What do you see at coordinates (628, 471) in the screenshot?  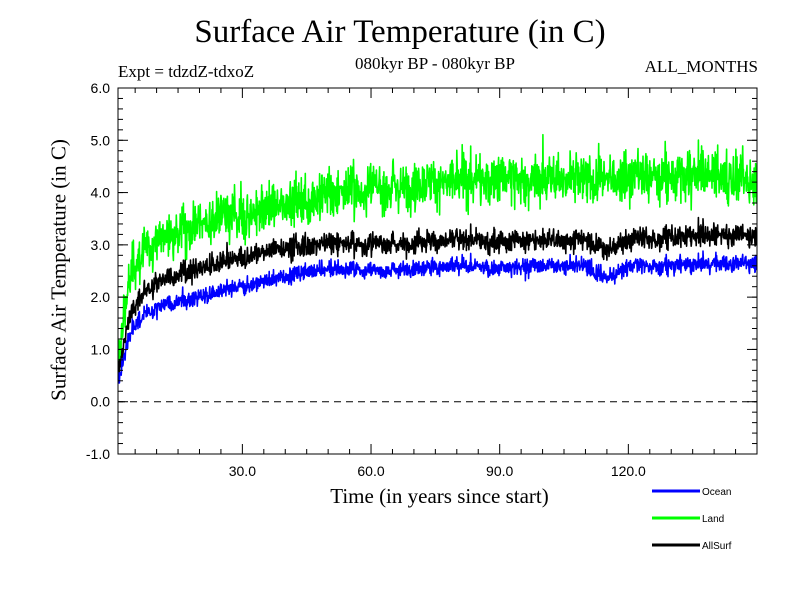 I see `x-tick-label: 120.0` at bounding box center [628, 471].